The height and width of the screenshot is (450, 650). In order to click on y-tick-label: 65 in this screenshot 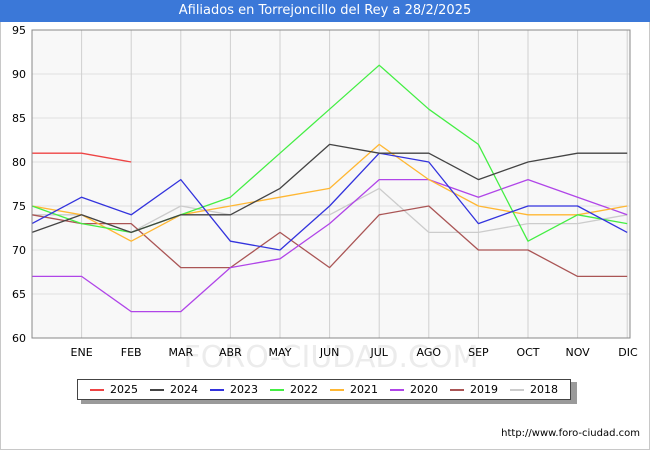, I will do `click(19, 294)`.